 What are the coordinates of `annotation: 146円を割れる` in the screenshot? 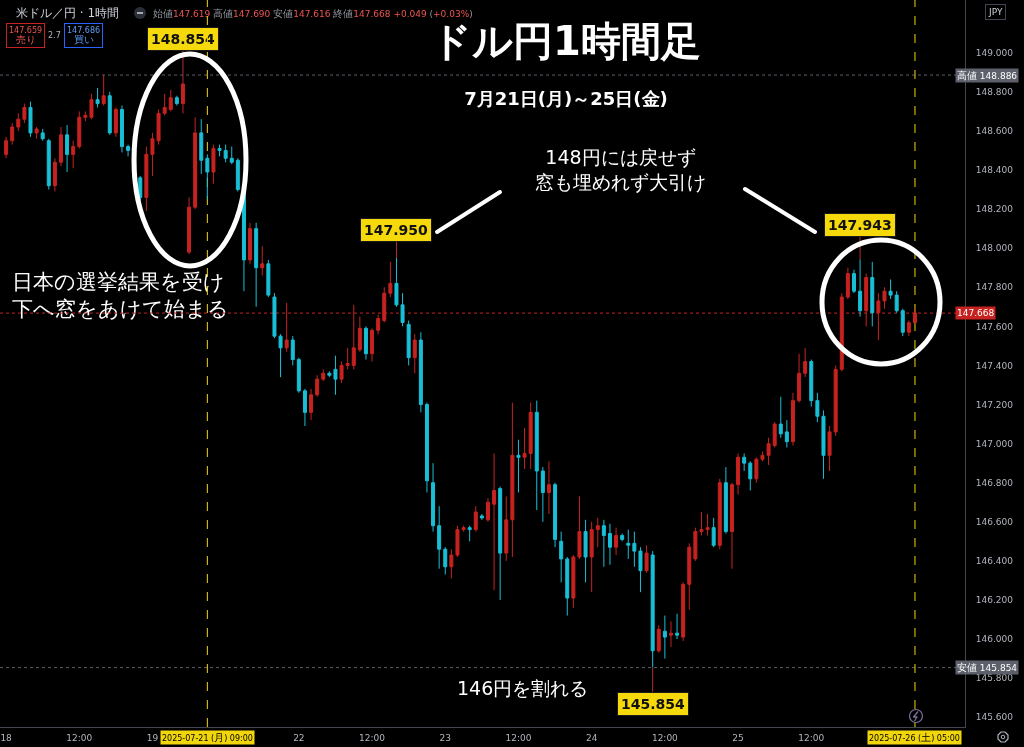 It's located at (523, 688).